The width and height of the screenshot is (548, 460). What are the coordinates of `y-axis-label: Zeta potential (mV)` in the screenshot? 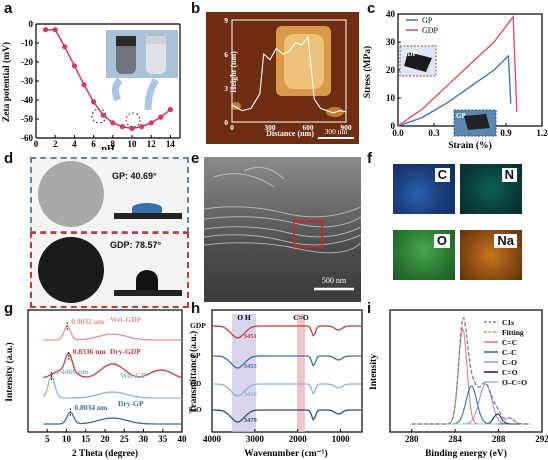 It's located at (6, 82).